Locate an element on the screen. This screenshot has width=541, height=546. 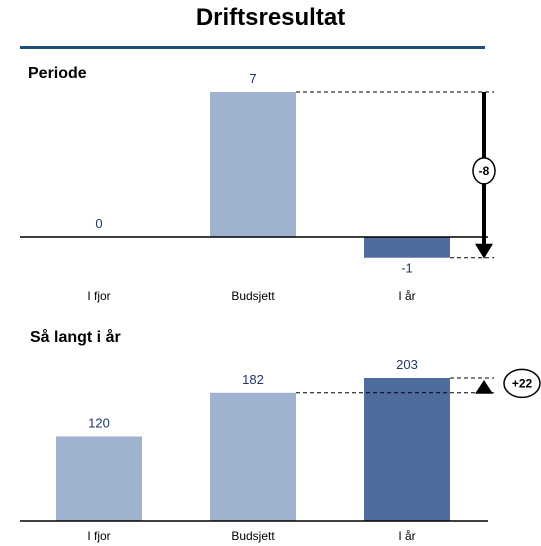
data-label-1-1: 182 is located at coordinates (253, 379).